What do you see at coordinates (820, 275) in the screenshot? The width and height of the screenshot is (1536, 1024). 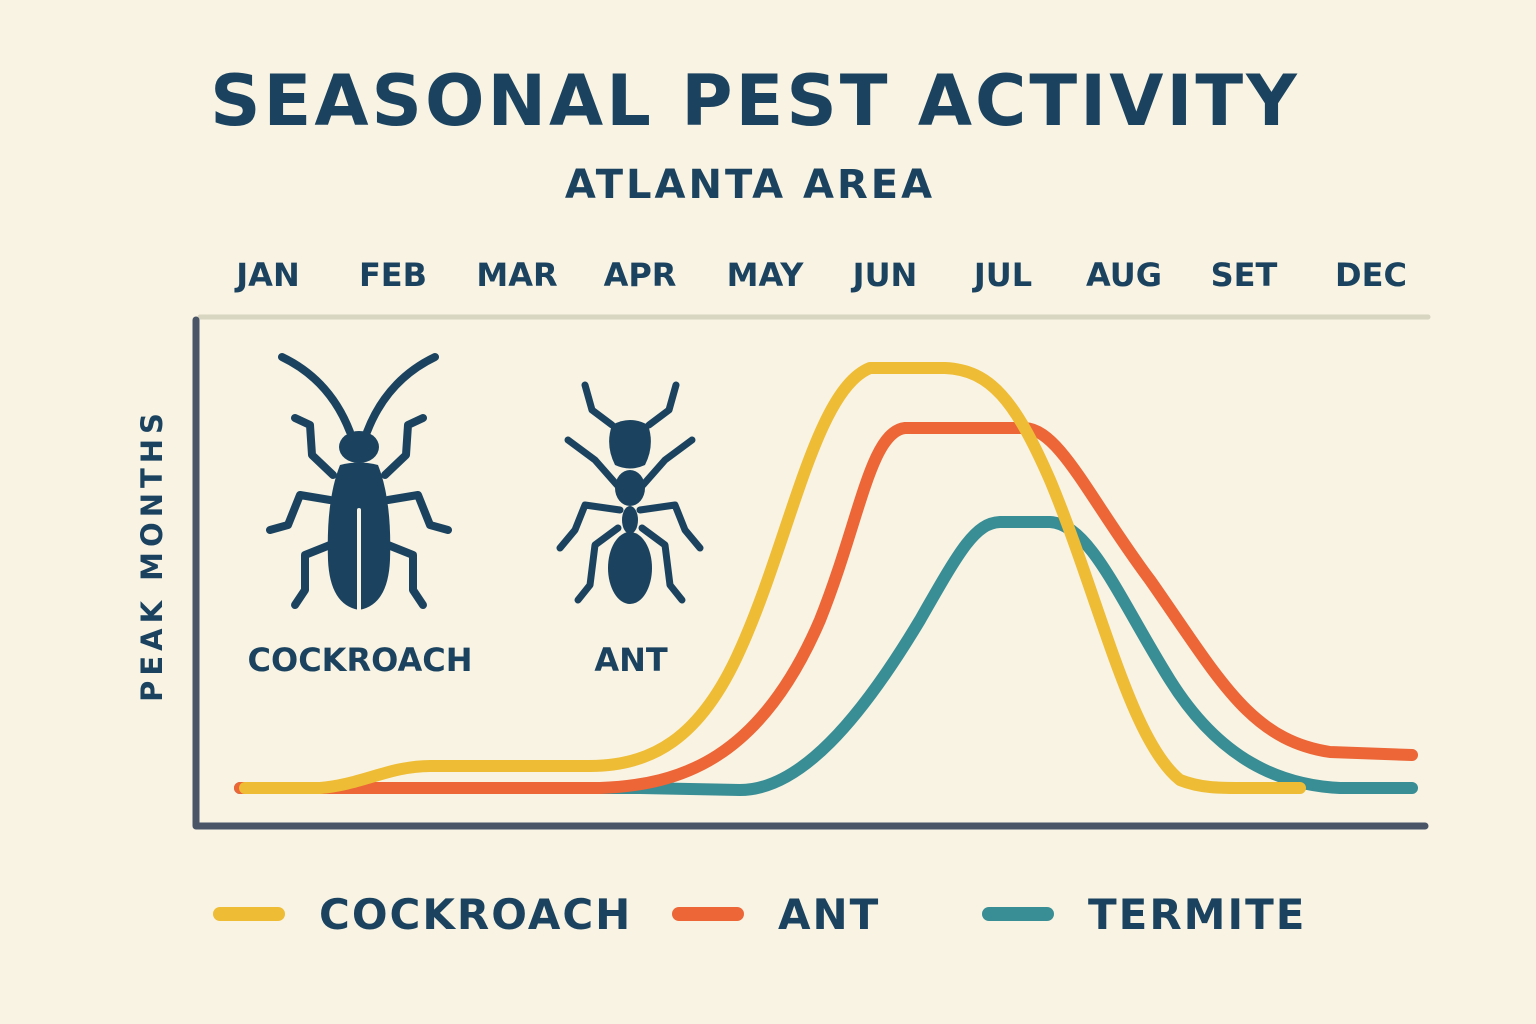 I see `x-axis-labels: JAN FEB MAR APR MAY JUN JUL AUG SET DEC` at bounding box center [820, 275].